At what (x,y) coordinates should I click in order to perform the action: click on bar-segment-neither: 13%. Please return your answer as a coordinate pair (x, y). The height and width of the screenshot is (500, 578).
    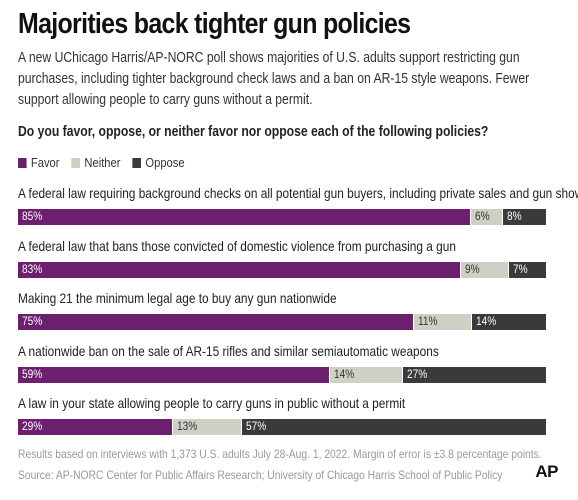
    Looking at the image, I should click on (207, 427).